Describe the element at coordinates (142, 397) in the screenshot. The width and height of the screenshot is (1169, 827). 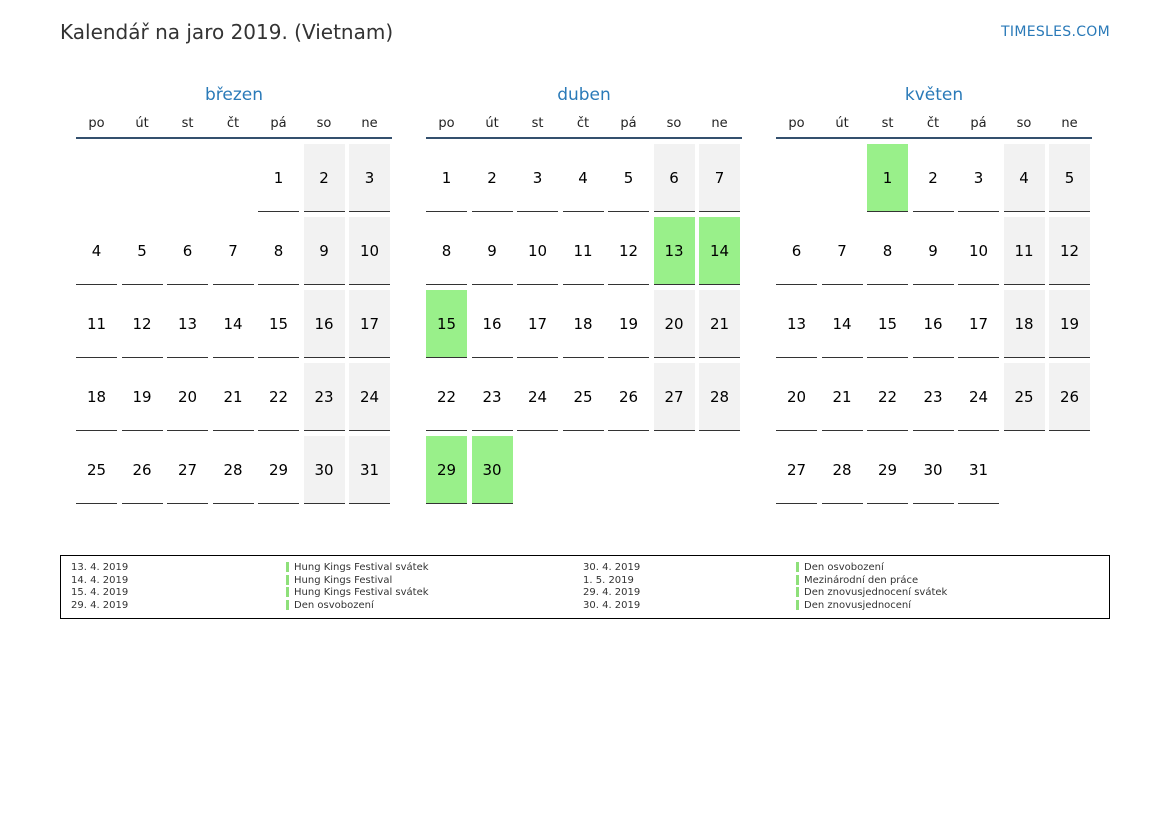
I see `day-cell: 19` at that location.